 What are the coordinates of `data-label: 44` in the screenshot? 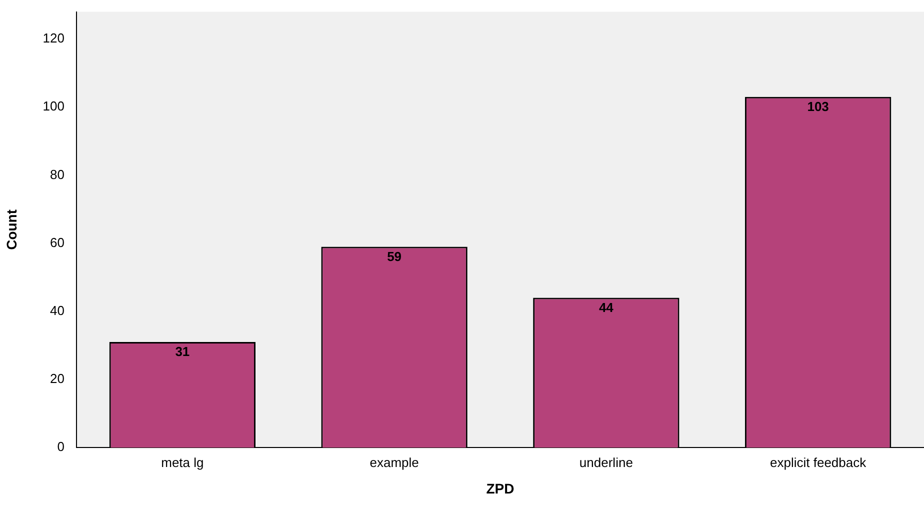 It's located at (606, 307).